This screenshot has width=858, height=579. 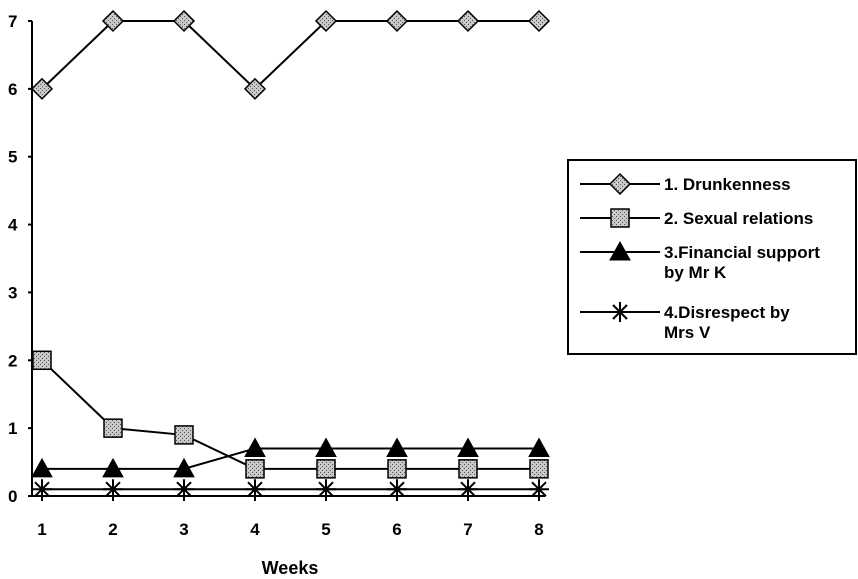 I want to click on y-tick-label: 6, so click(x=12, y=89).